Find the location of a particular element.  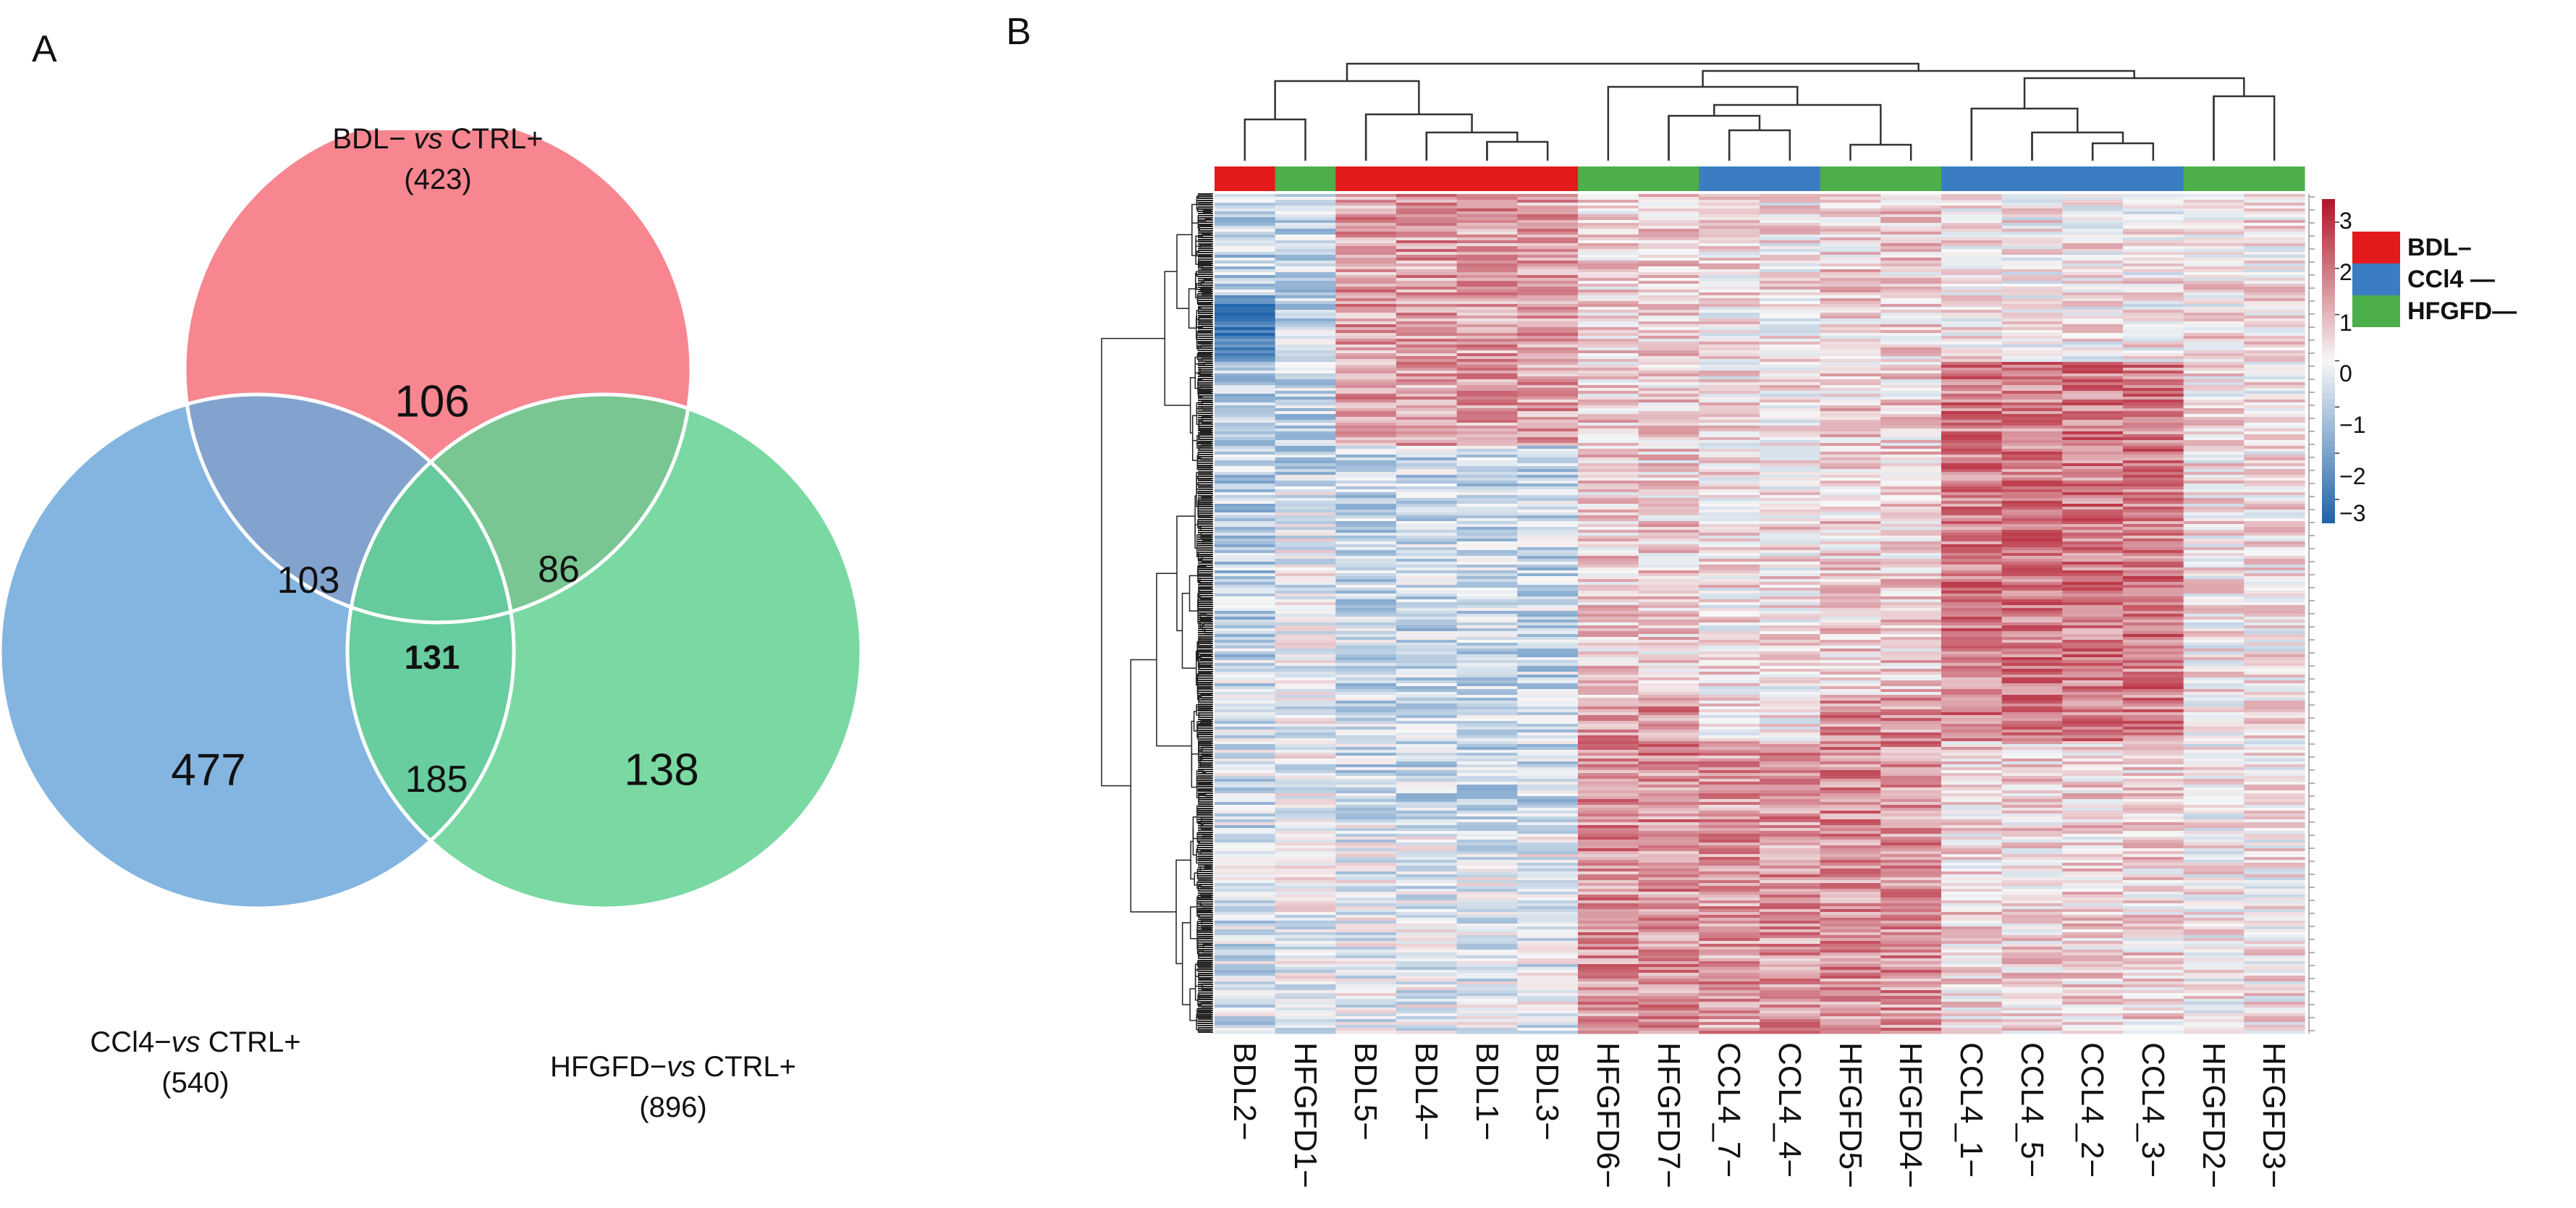

column-dendrogram-branch is located at coordinates (1760, 145).